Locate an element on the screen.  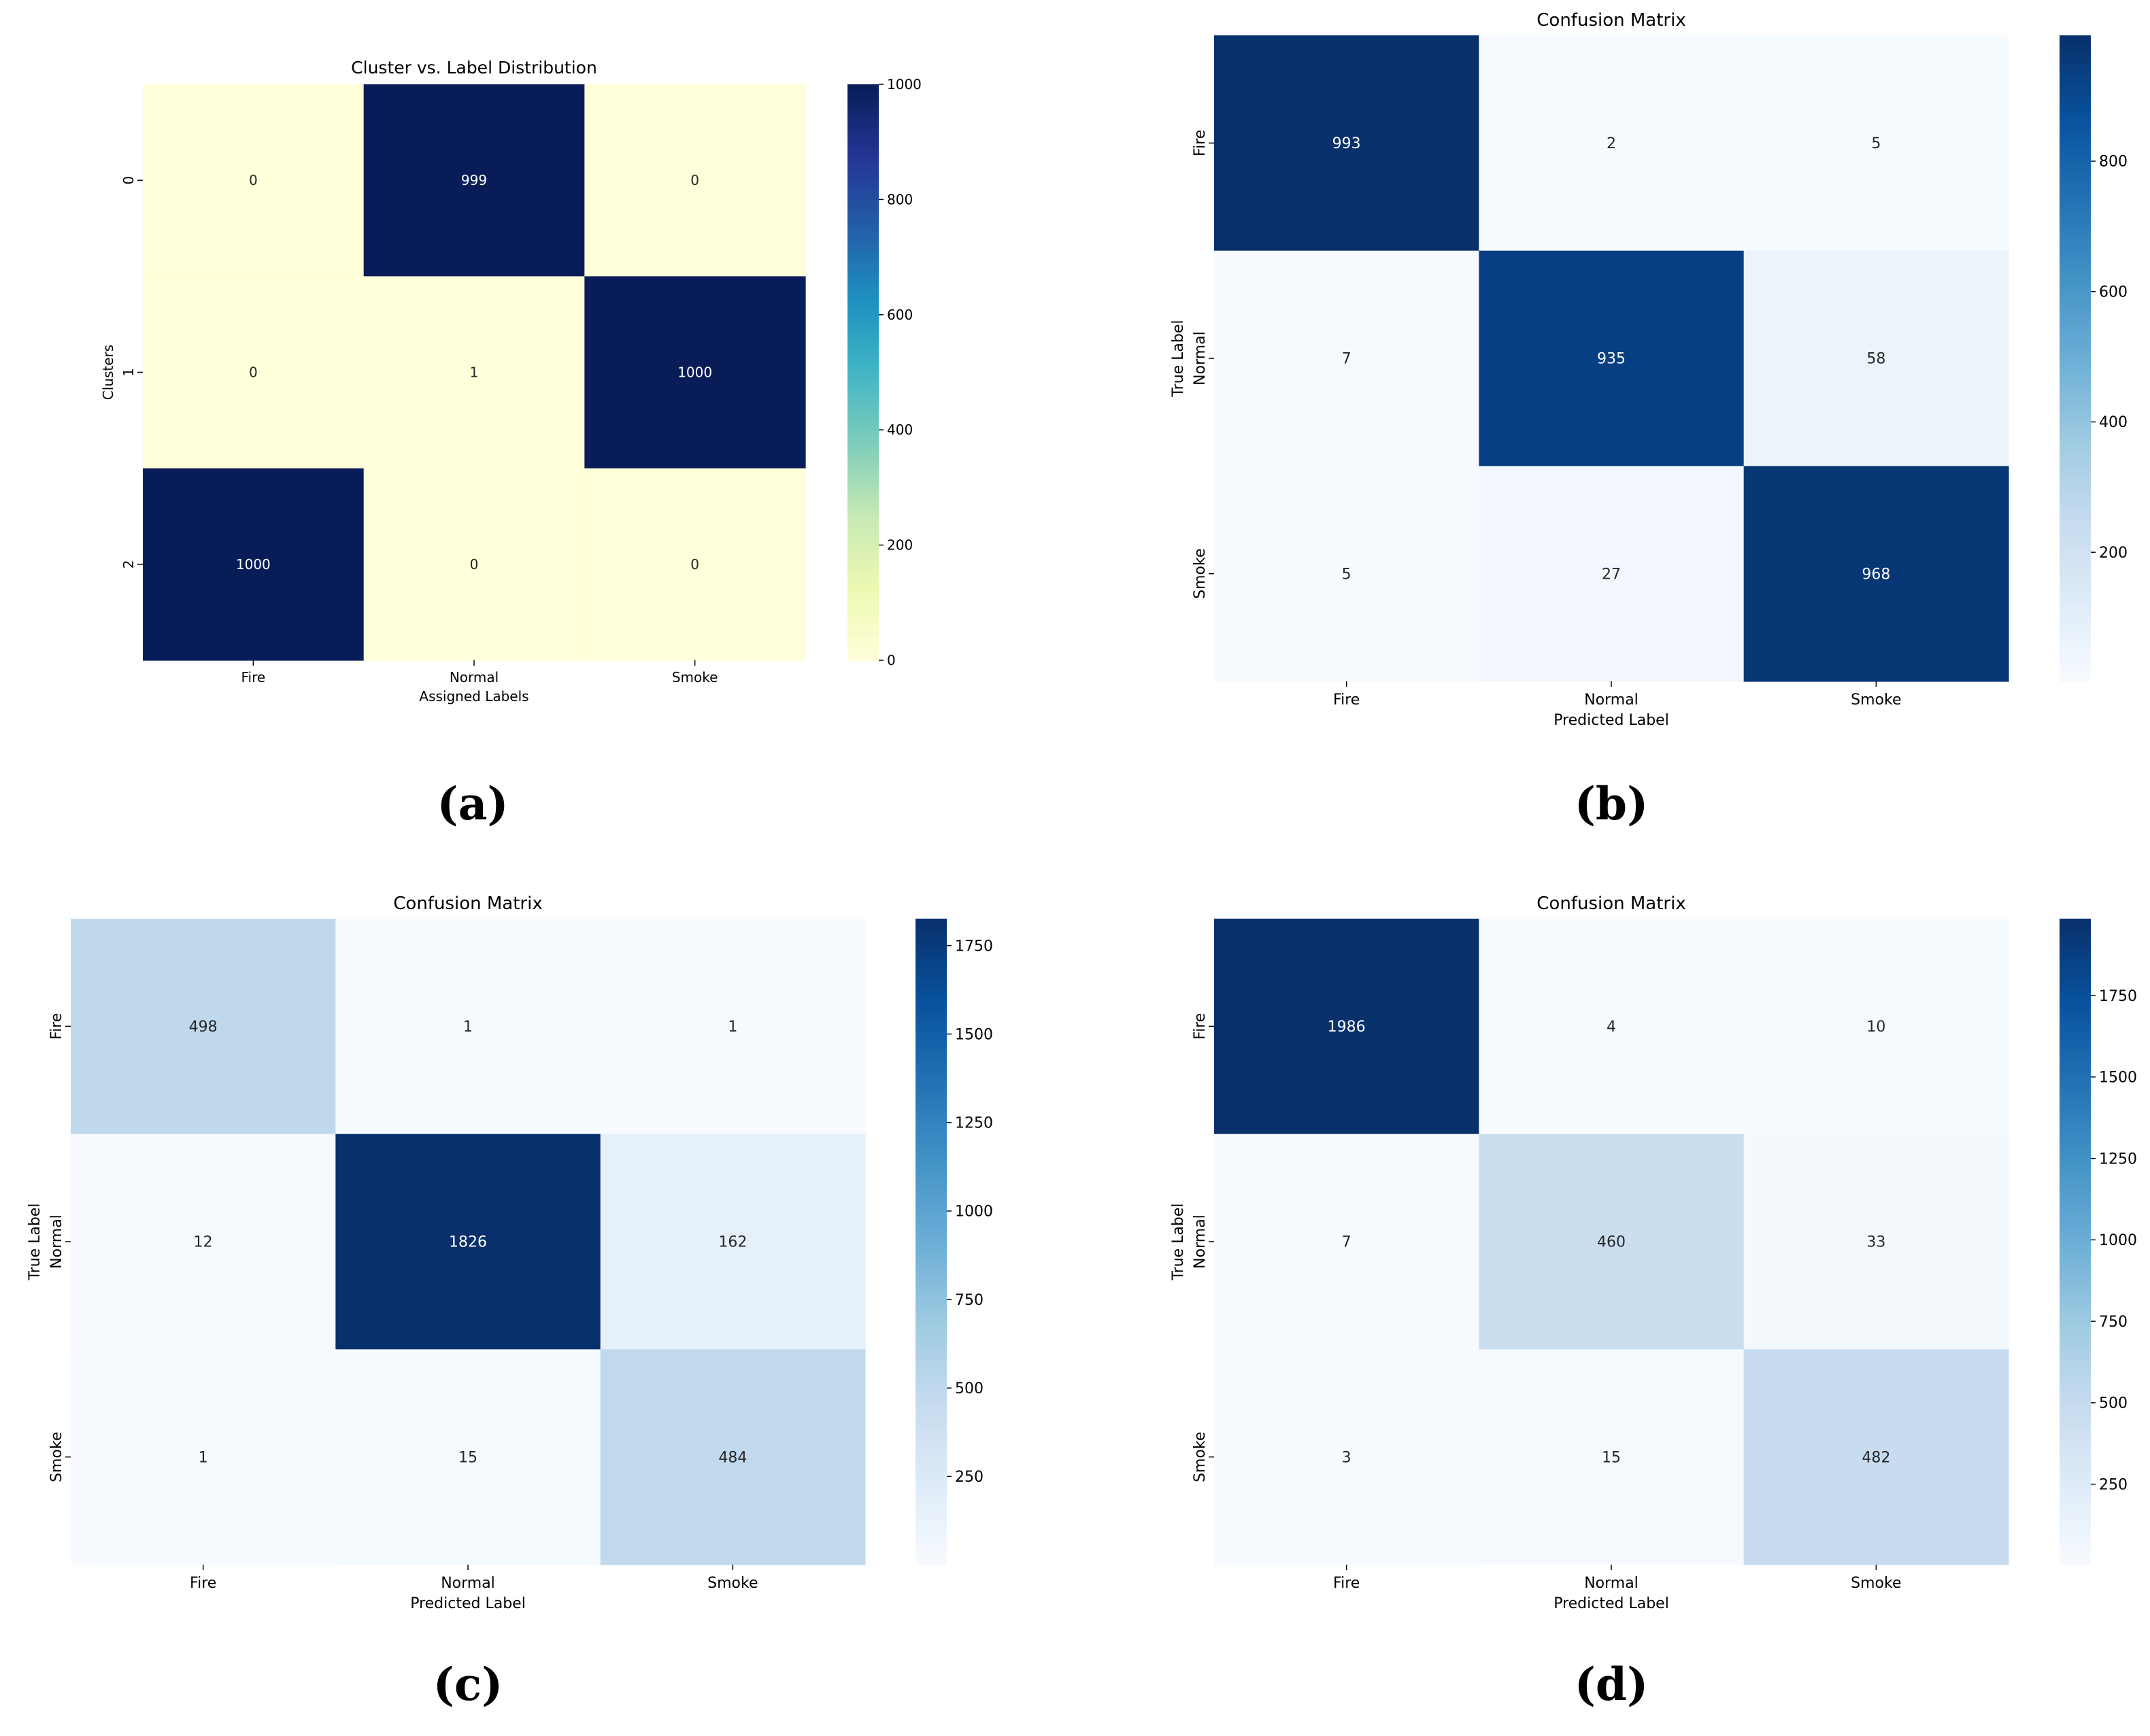
y-tick-label: Normal is located at coordinates (1200, 358).